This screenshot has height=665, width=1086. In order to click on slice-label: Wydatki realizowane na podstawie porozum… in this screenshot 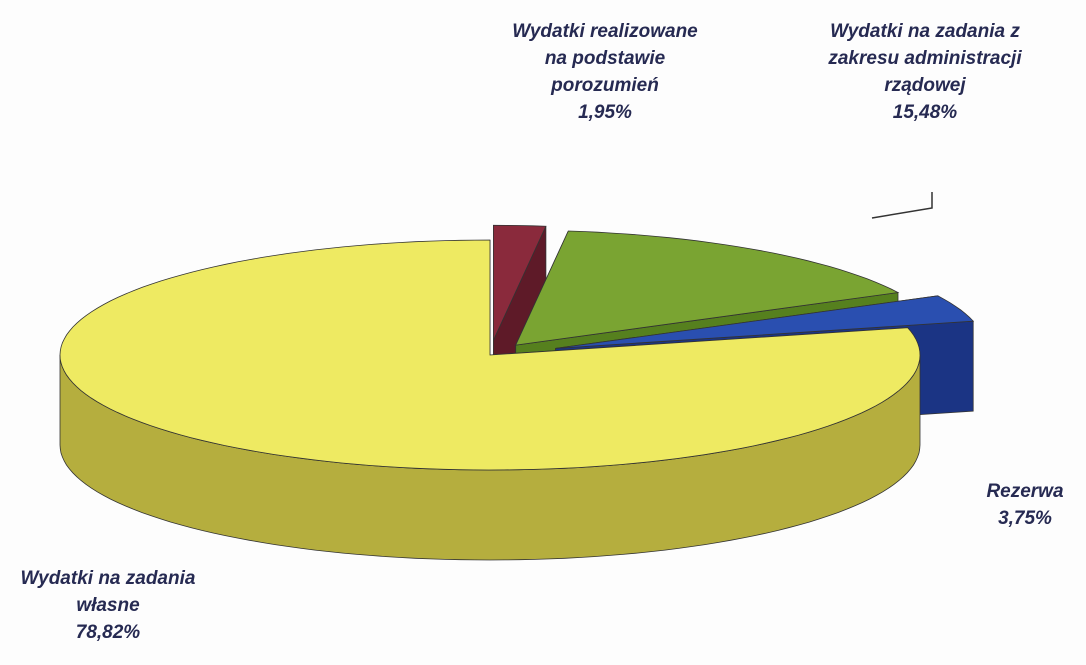, I will do `click(605, 72)`.